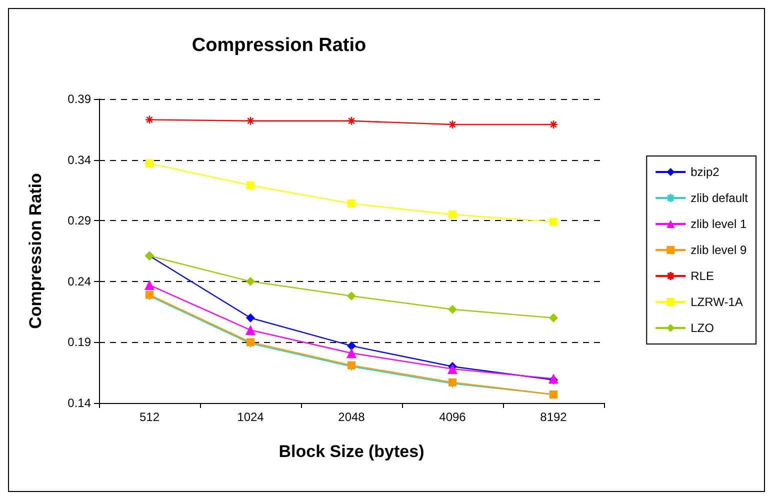 This screenshot has height=500, width=773. What do you see at coordinates (452, 417) in the screenshot?
I see `x-tick-label: 4096` at bounding box center [452, 417].